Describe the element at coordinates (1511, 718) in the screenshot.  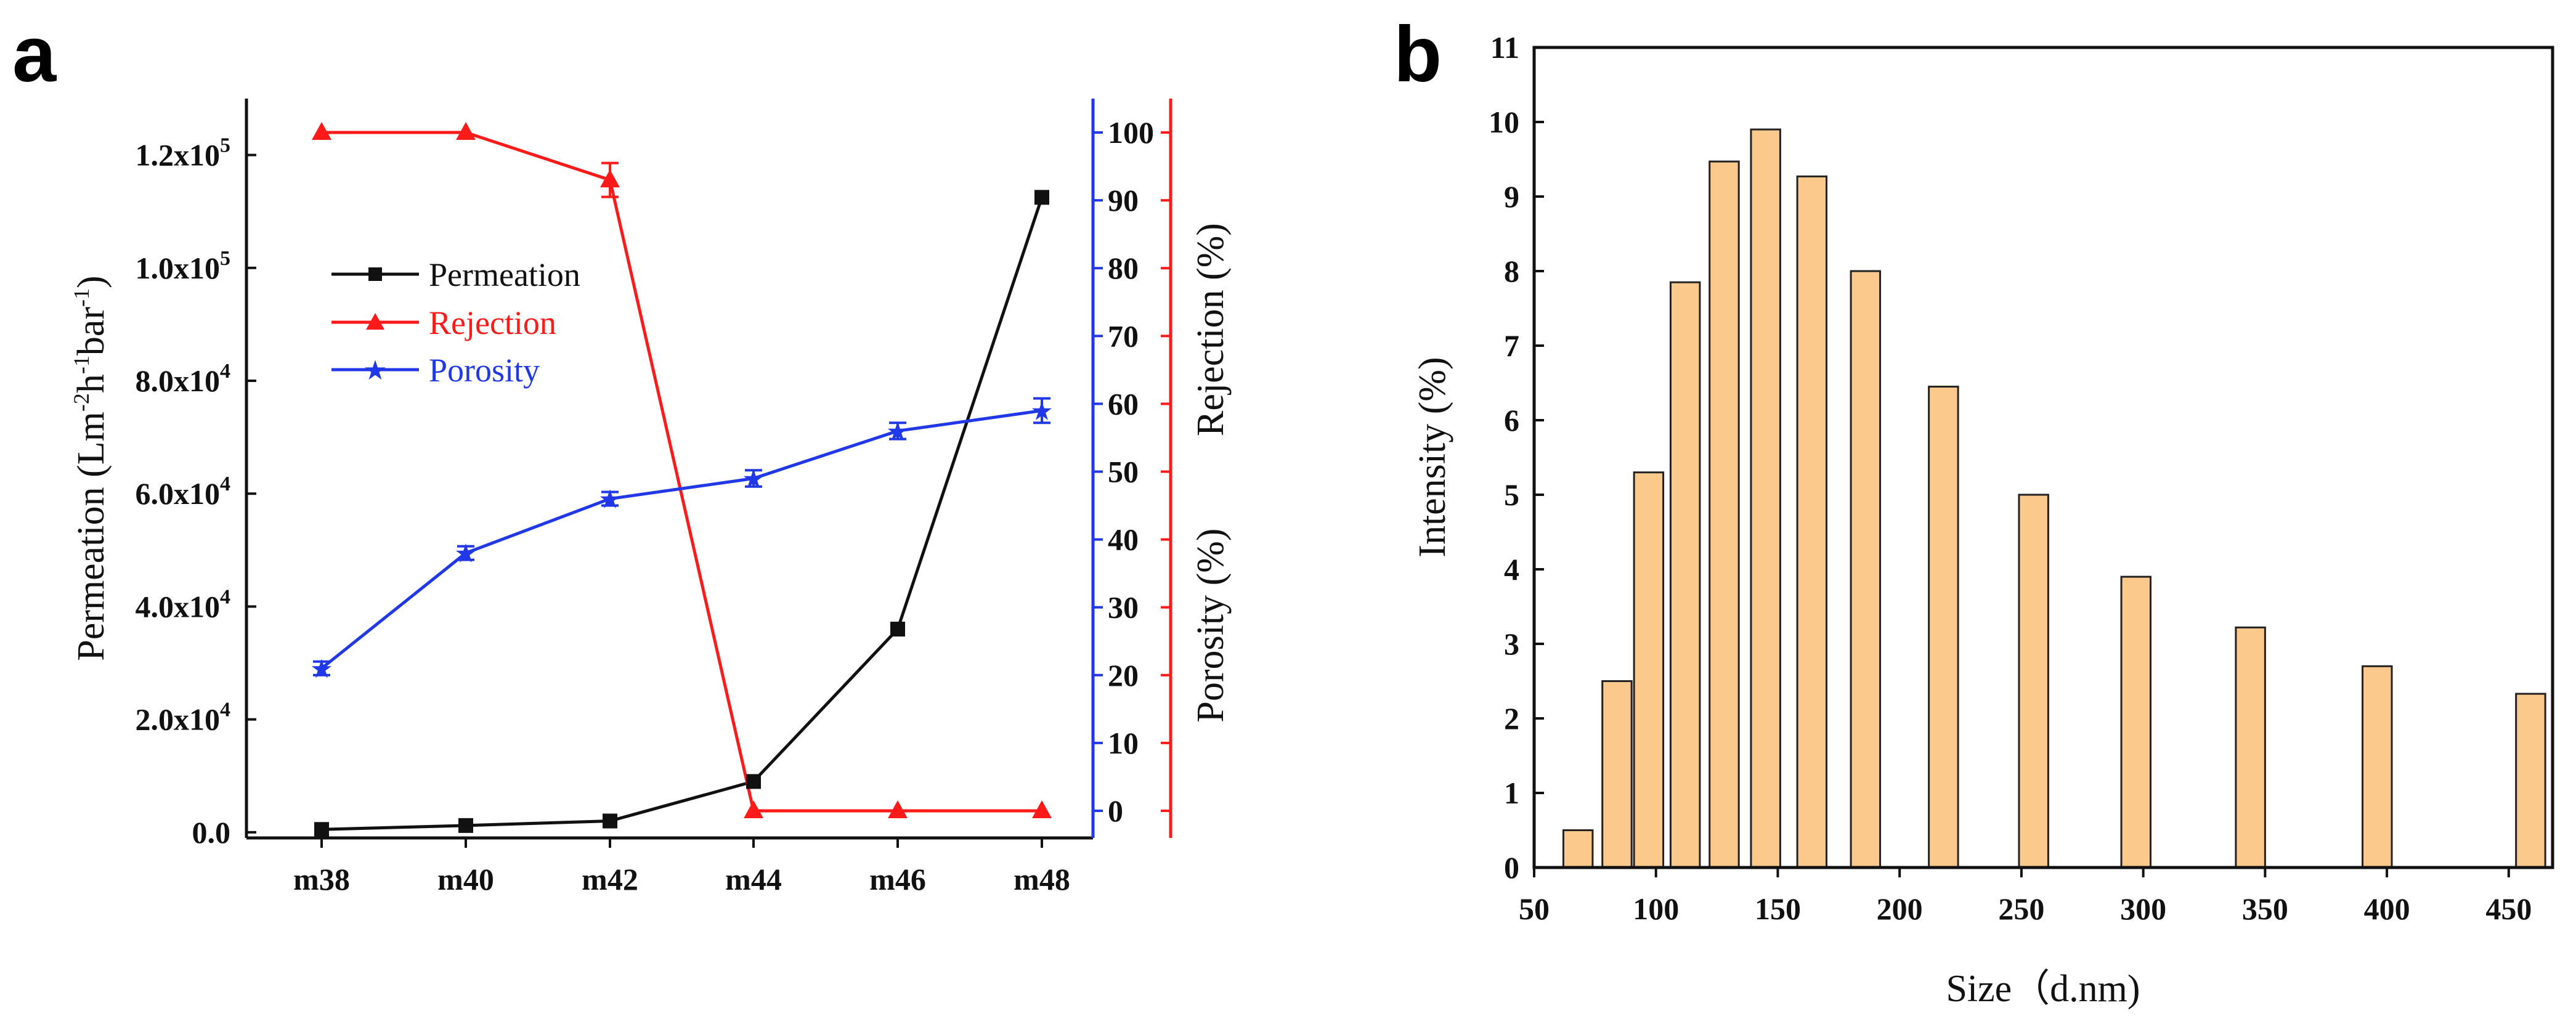
I see `b-y-tick-label: 2` at that location.